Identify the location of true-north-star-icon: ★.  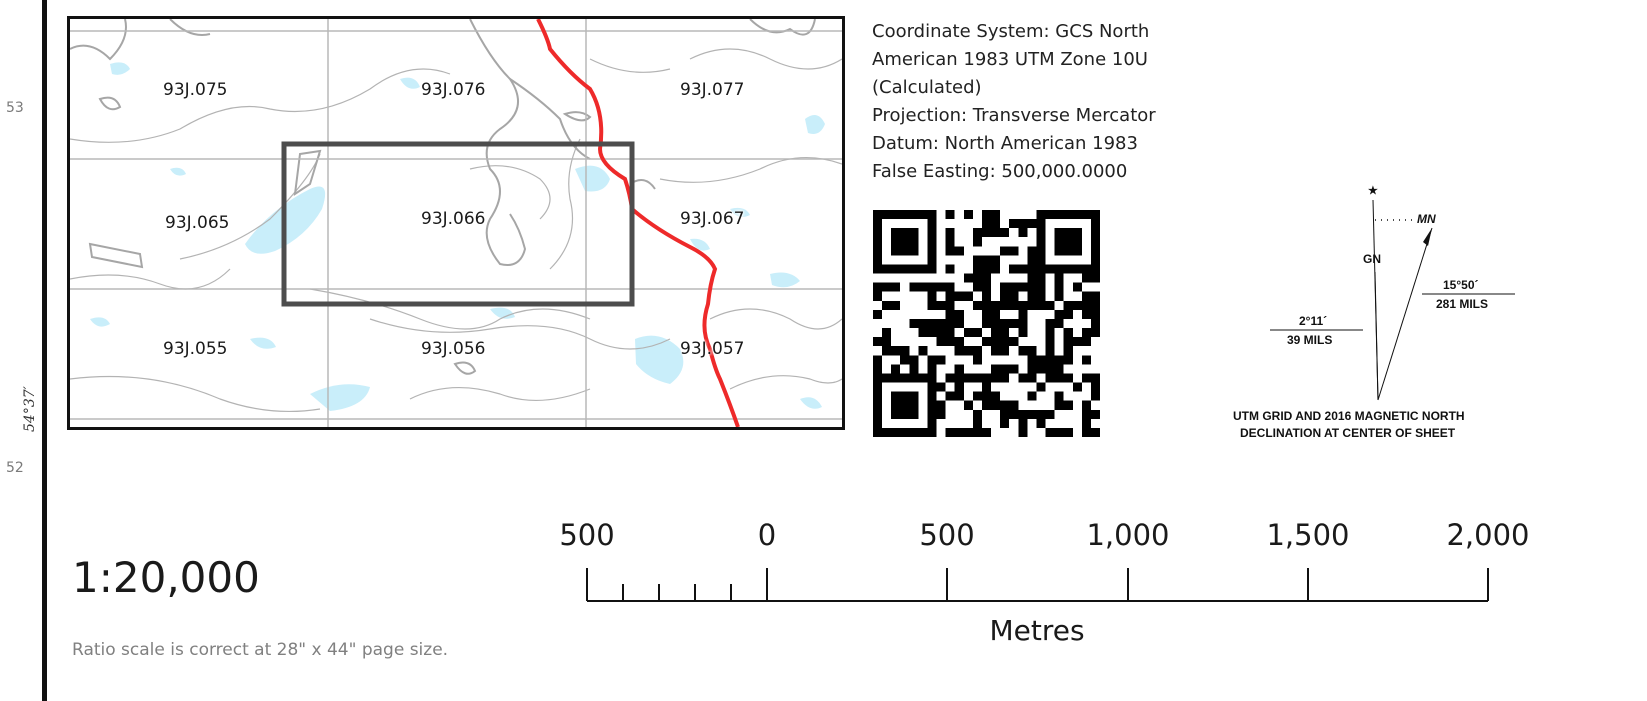
(1373, 191).